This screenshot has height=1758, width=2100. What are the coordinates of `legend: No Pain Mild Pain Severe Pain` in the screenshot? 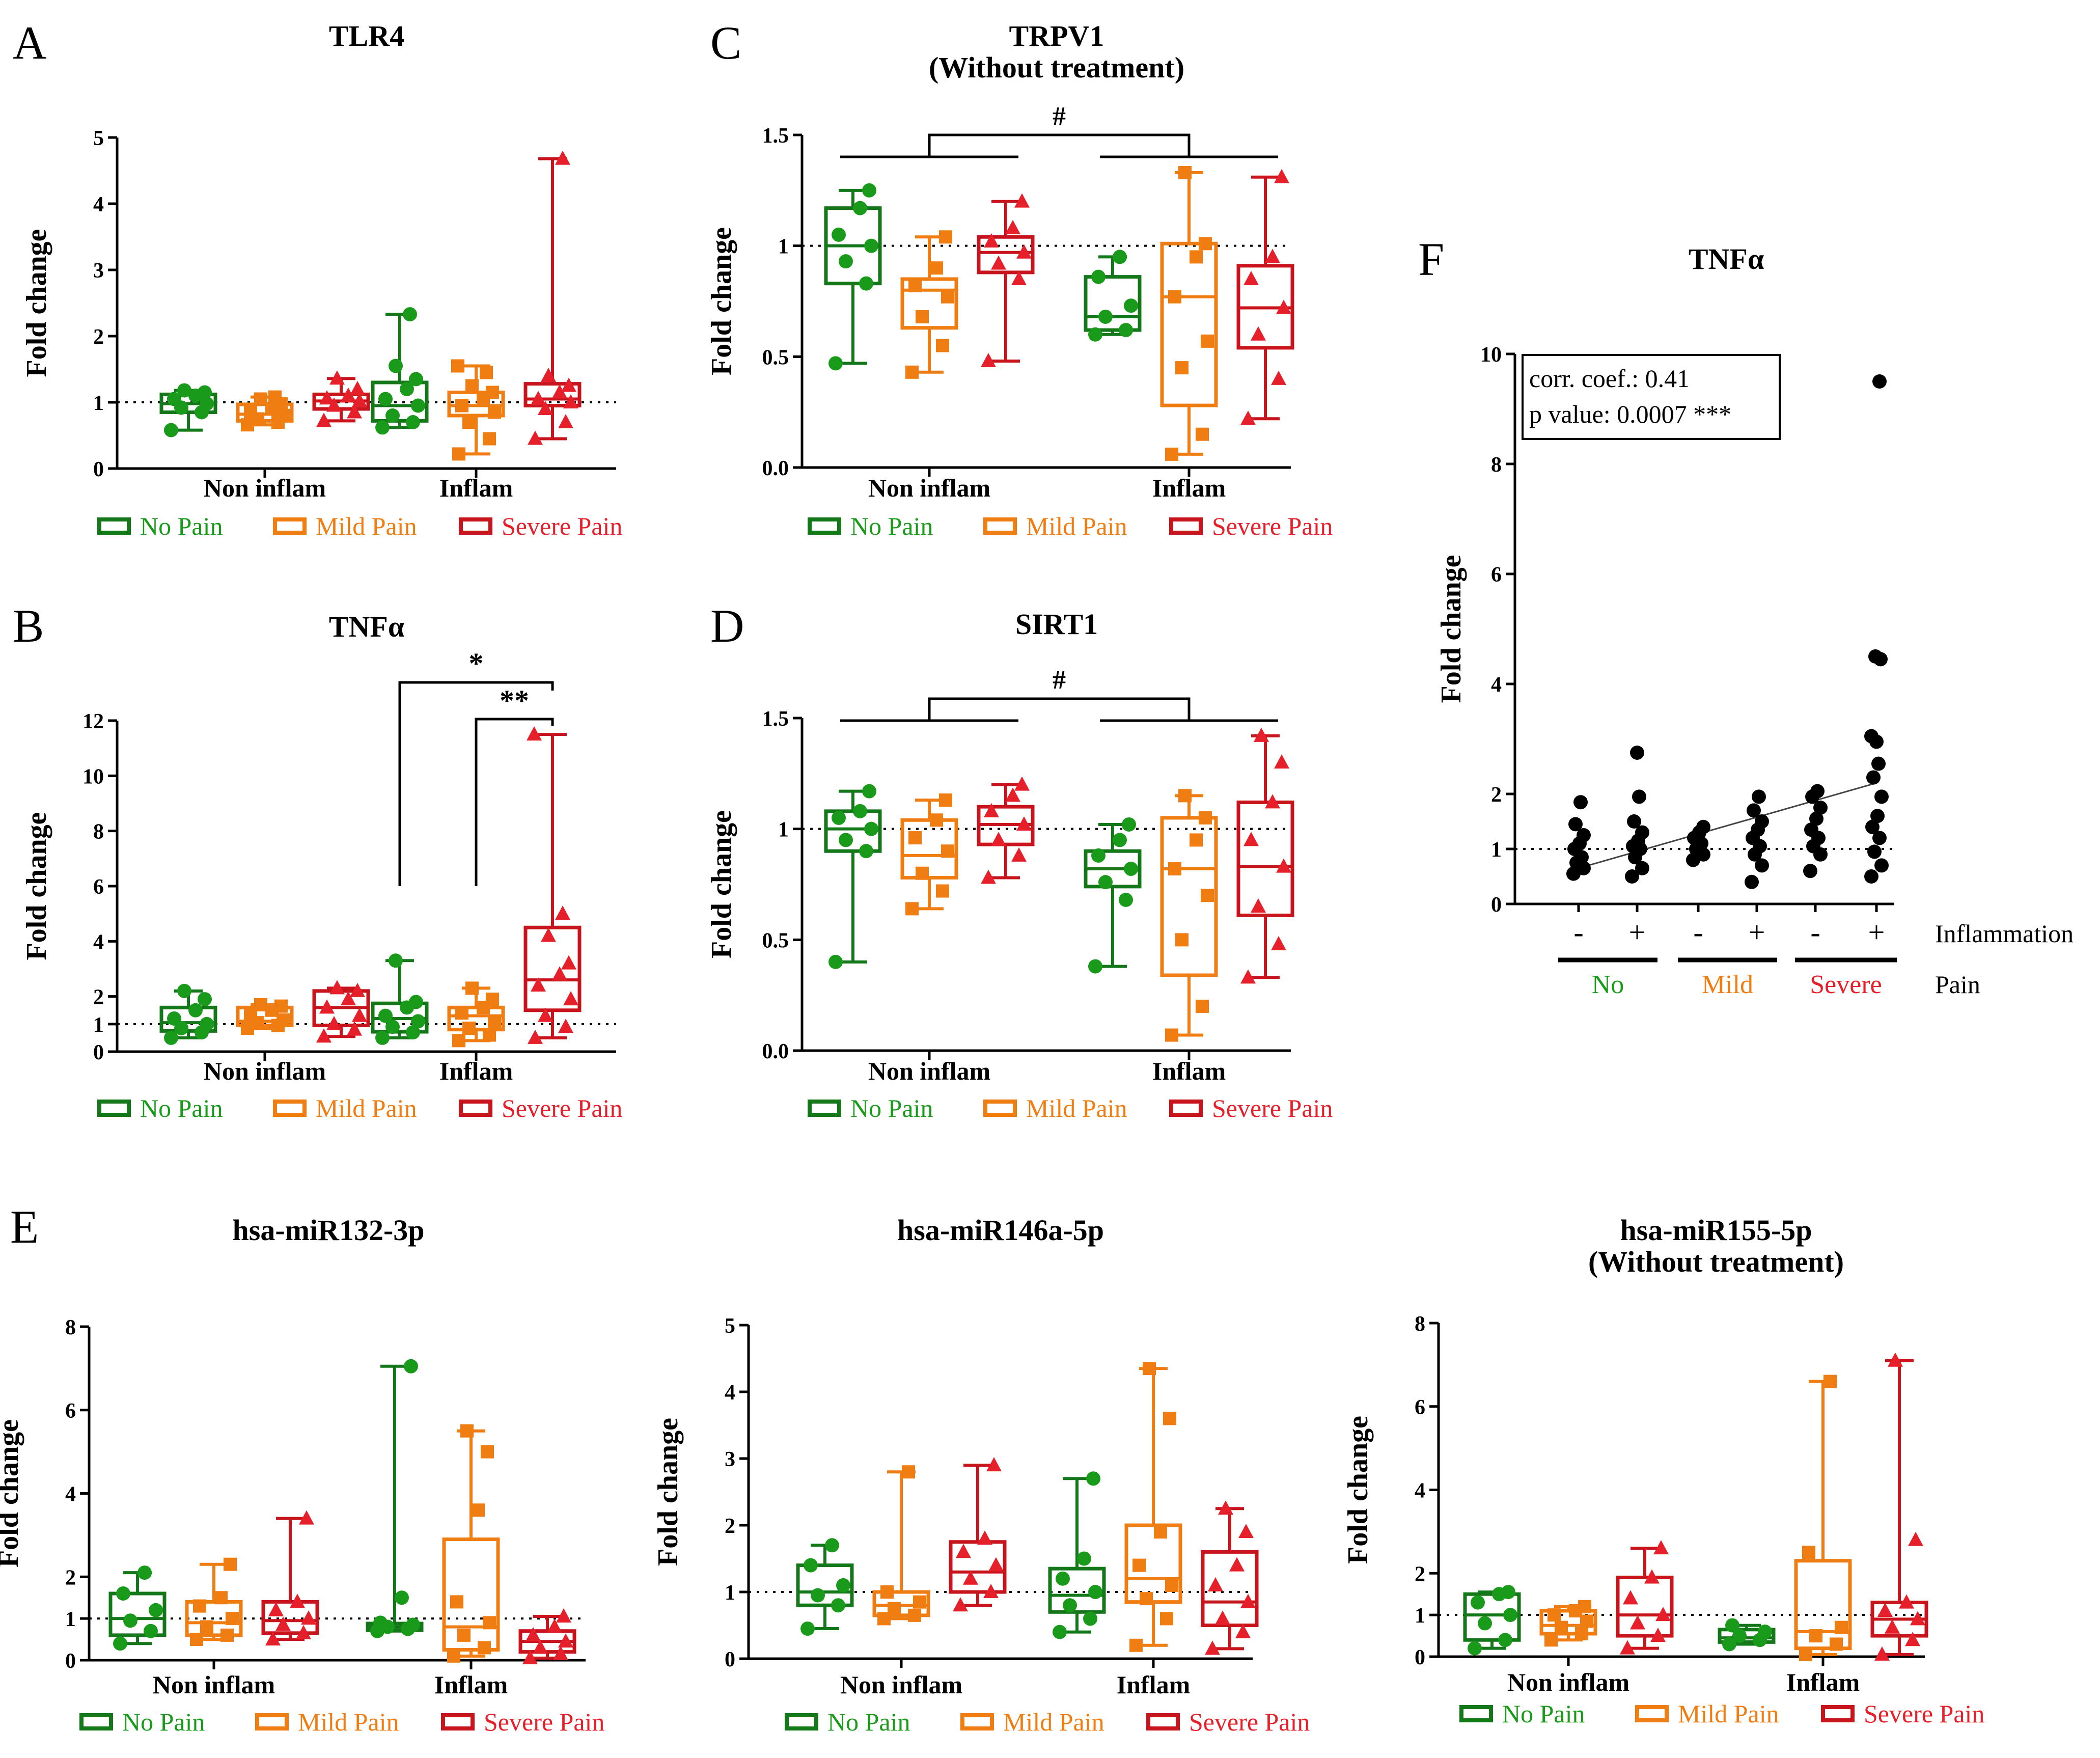 It's located at (1070, 1108).